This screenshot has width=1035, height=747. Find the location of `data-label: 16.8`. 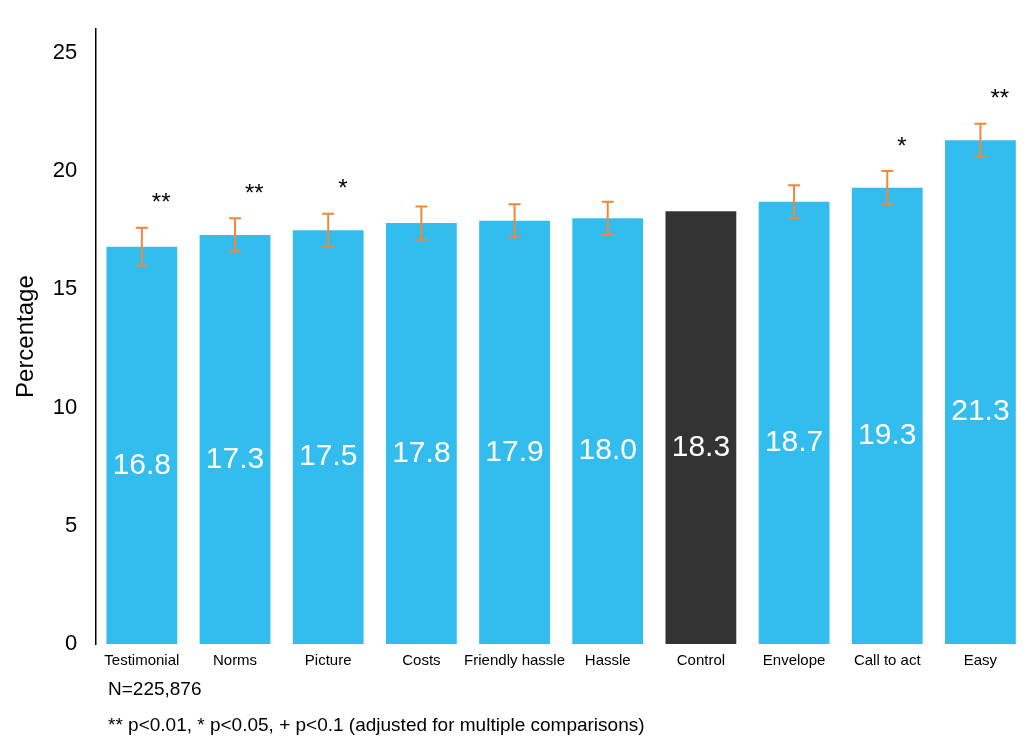

data-label: 16.8 is located at coordinates (142, 463).